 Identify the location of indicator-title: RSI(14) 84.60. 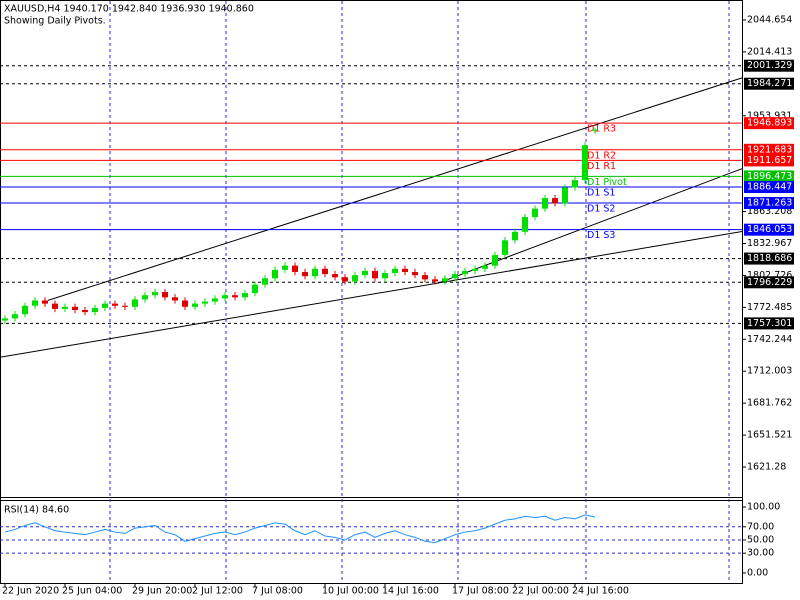
(36, 510).